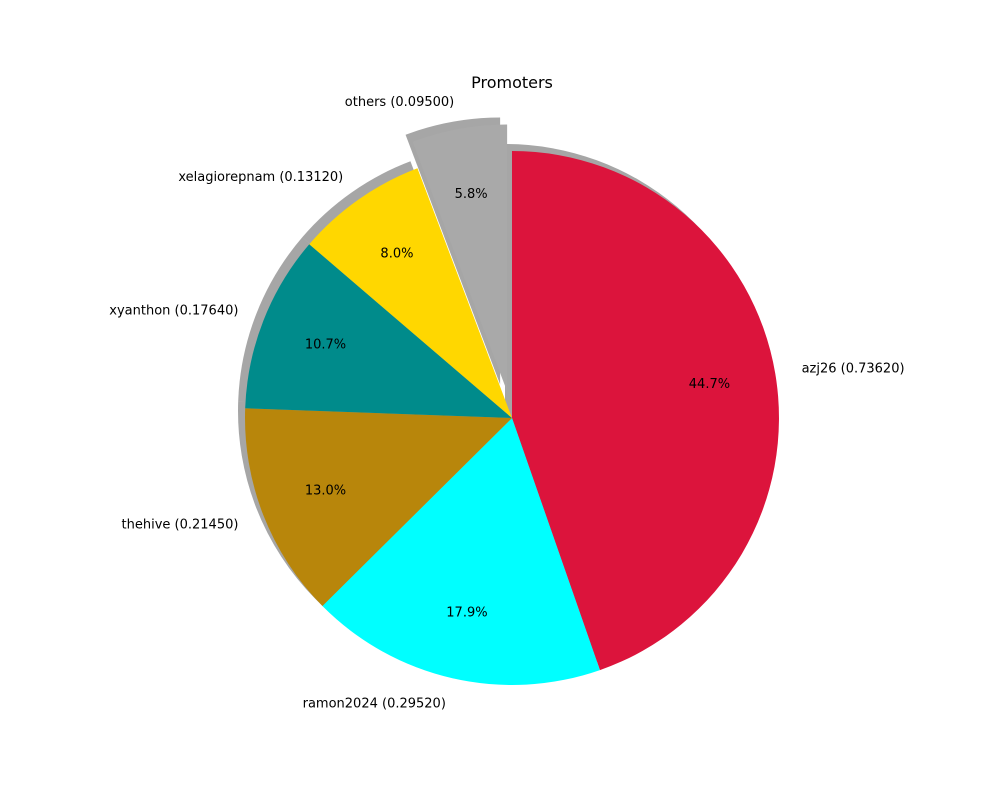  I want to click on percent-label-others: 5.8%, so click(471, 194).